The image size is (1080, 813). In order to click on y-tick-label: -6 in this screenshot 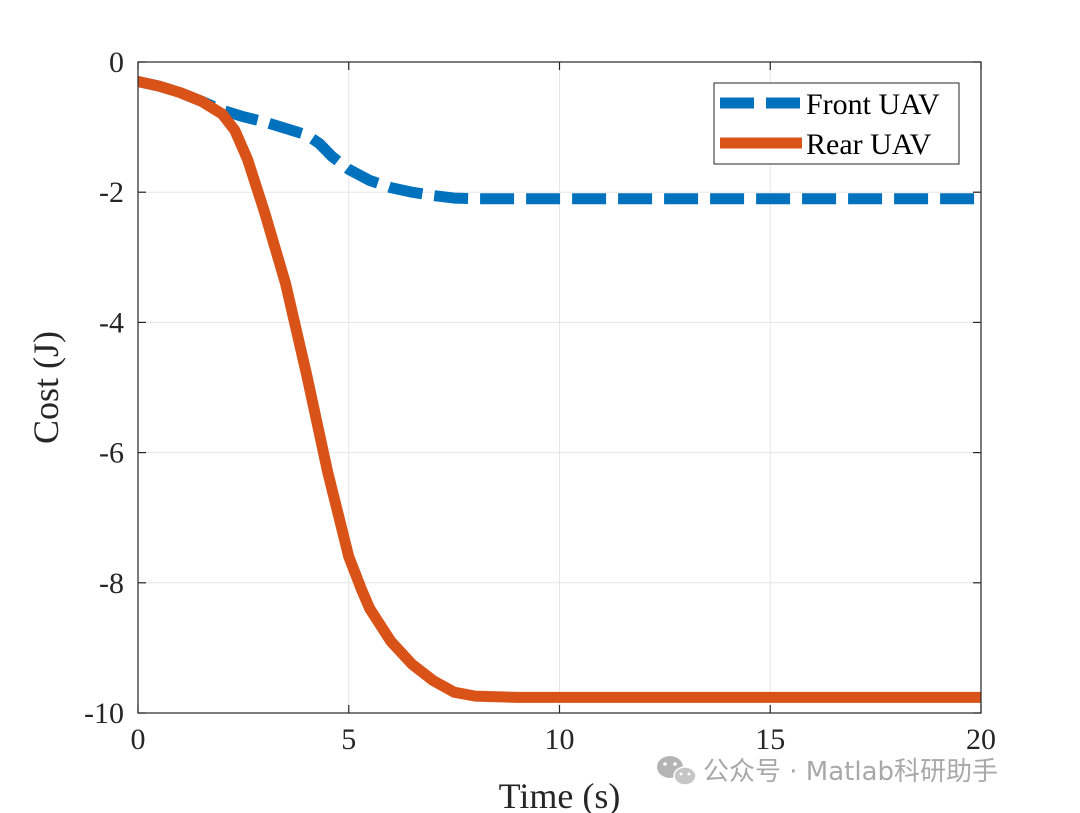, I will do `click(111, 453)`.